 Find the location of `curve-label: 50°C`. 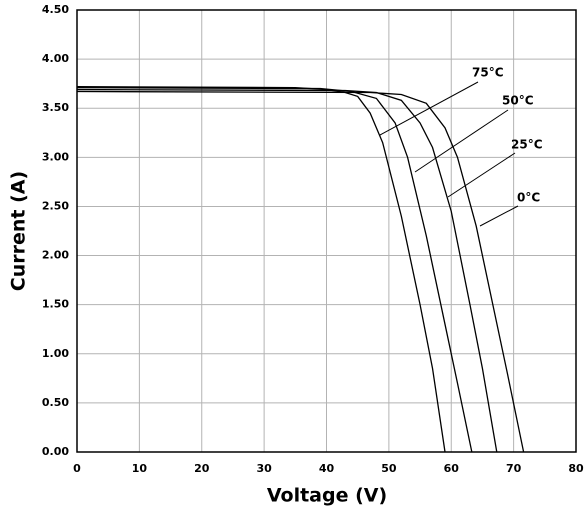

curve-label: 50°C is located at coordinates (518, 101).